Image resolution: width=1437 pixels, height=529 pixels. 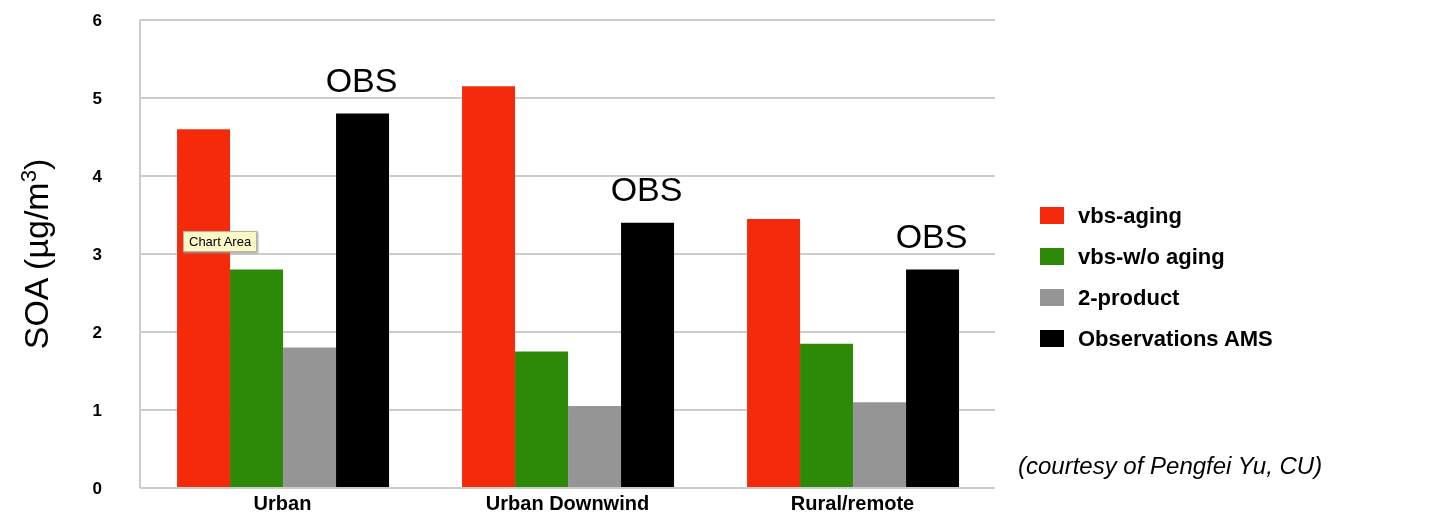 What do you see at coordinates (852, 503) in the screenshot?
I see `x-tick-label: Rural/remote` at bounding box center [852, 503].